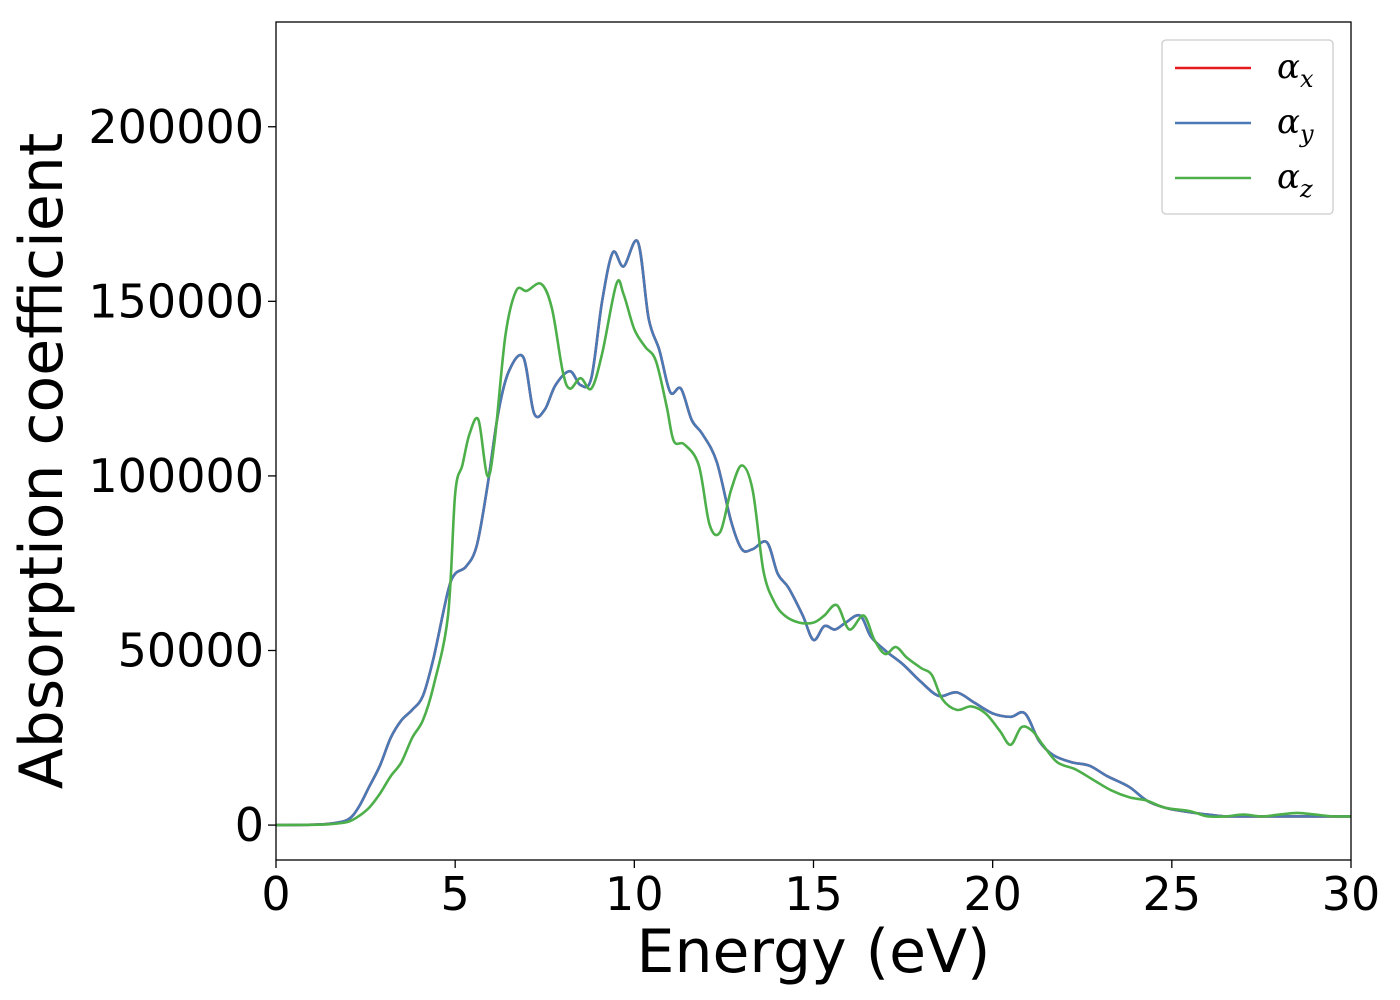  I want to click on x-axis: 0 5 10 15 20 25 30, so click(820, 890).